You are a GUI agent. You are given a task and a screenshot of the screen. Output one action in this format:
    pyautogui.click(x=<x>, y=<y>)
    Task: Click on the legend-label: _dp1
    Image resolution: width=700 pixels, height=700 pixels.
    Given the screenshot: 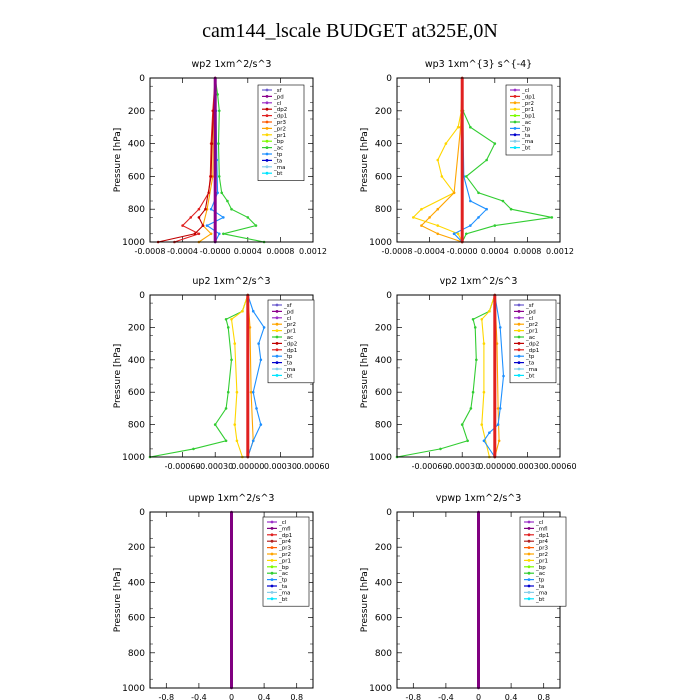 What is the action you would take?
    pyautogui.click(x=280, y=117)
    